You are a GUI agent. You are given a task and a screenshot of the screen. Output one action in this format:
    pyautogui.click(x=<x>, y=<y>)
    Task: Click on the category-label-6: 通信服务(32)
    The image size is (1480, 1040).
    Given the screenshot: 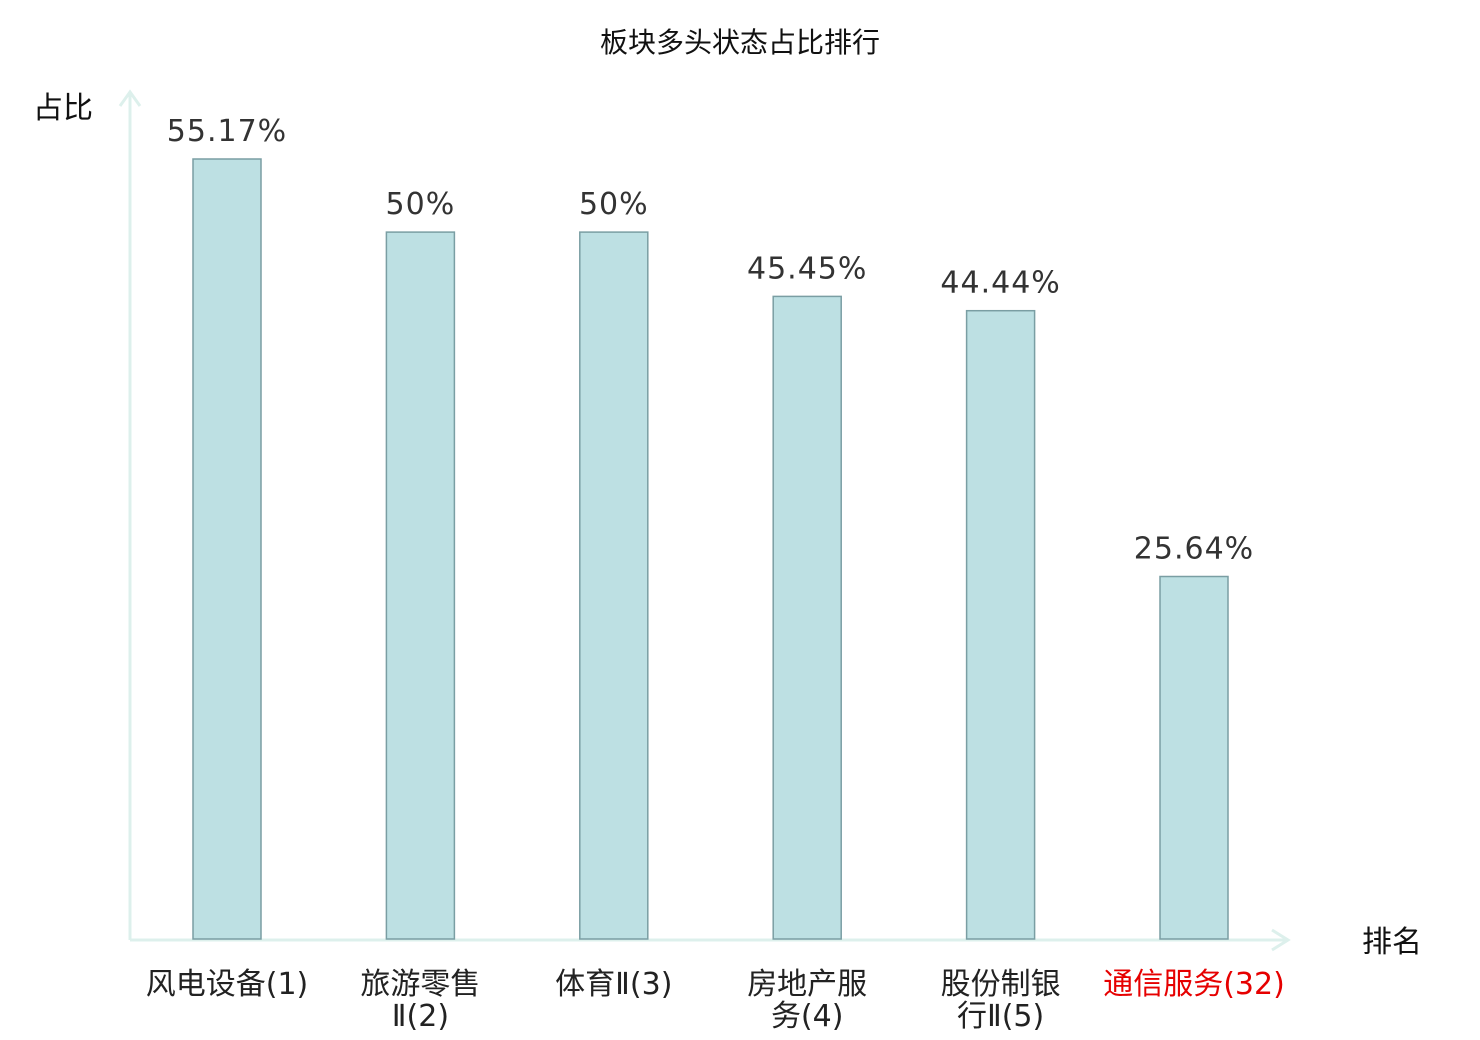 What is the action you would take?
    pyautogui.click(x=1194, y=984)
    